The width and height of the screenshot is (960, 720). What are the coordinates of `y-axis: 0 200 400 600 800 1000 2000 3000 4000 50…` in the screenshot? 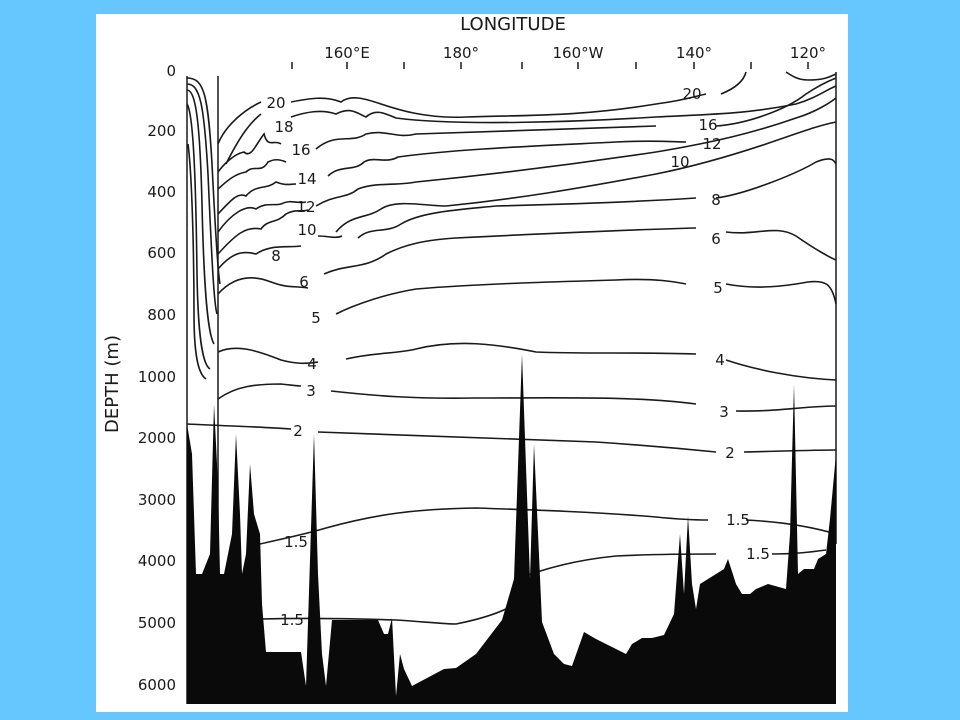 It's located at (157, 378).